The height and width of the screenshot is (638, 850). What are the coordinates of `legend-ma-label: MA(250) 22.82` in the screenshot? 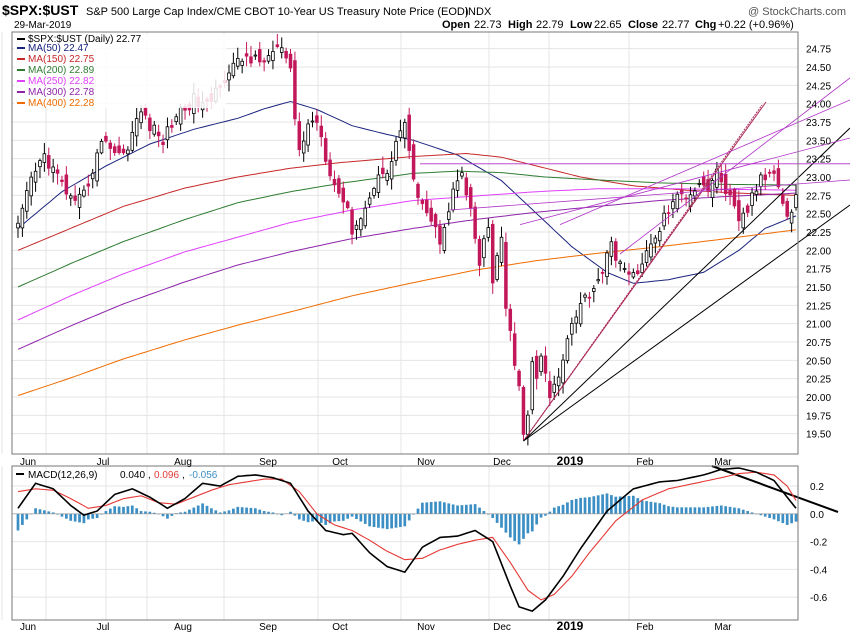 It's located at (61, 81).